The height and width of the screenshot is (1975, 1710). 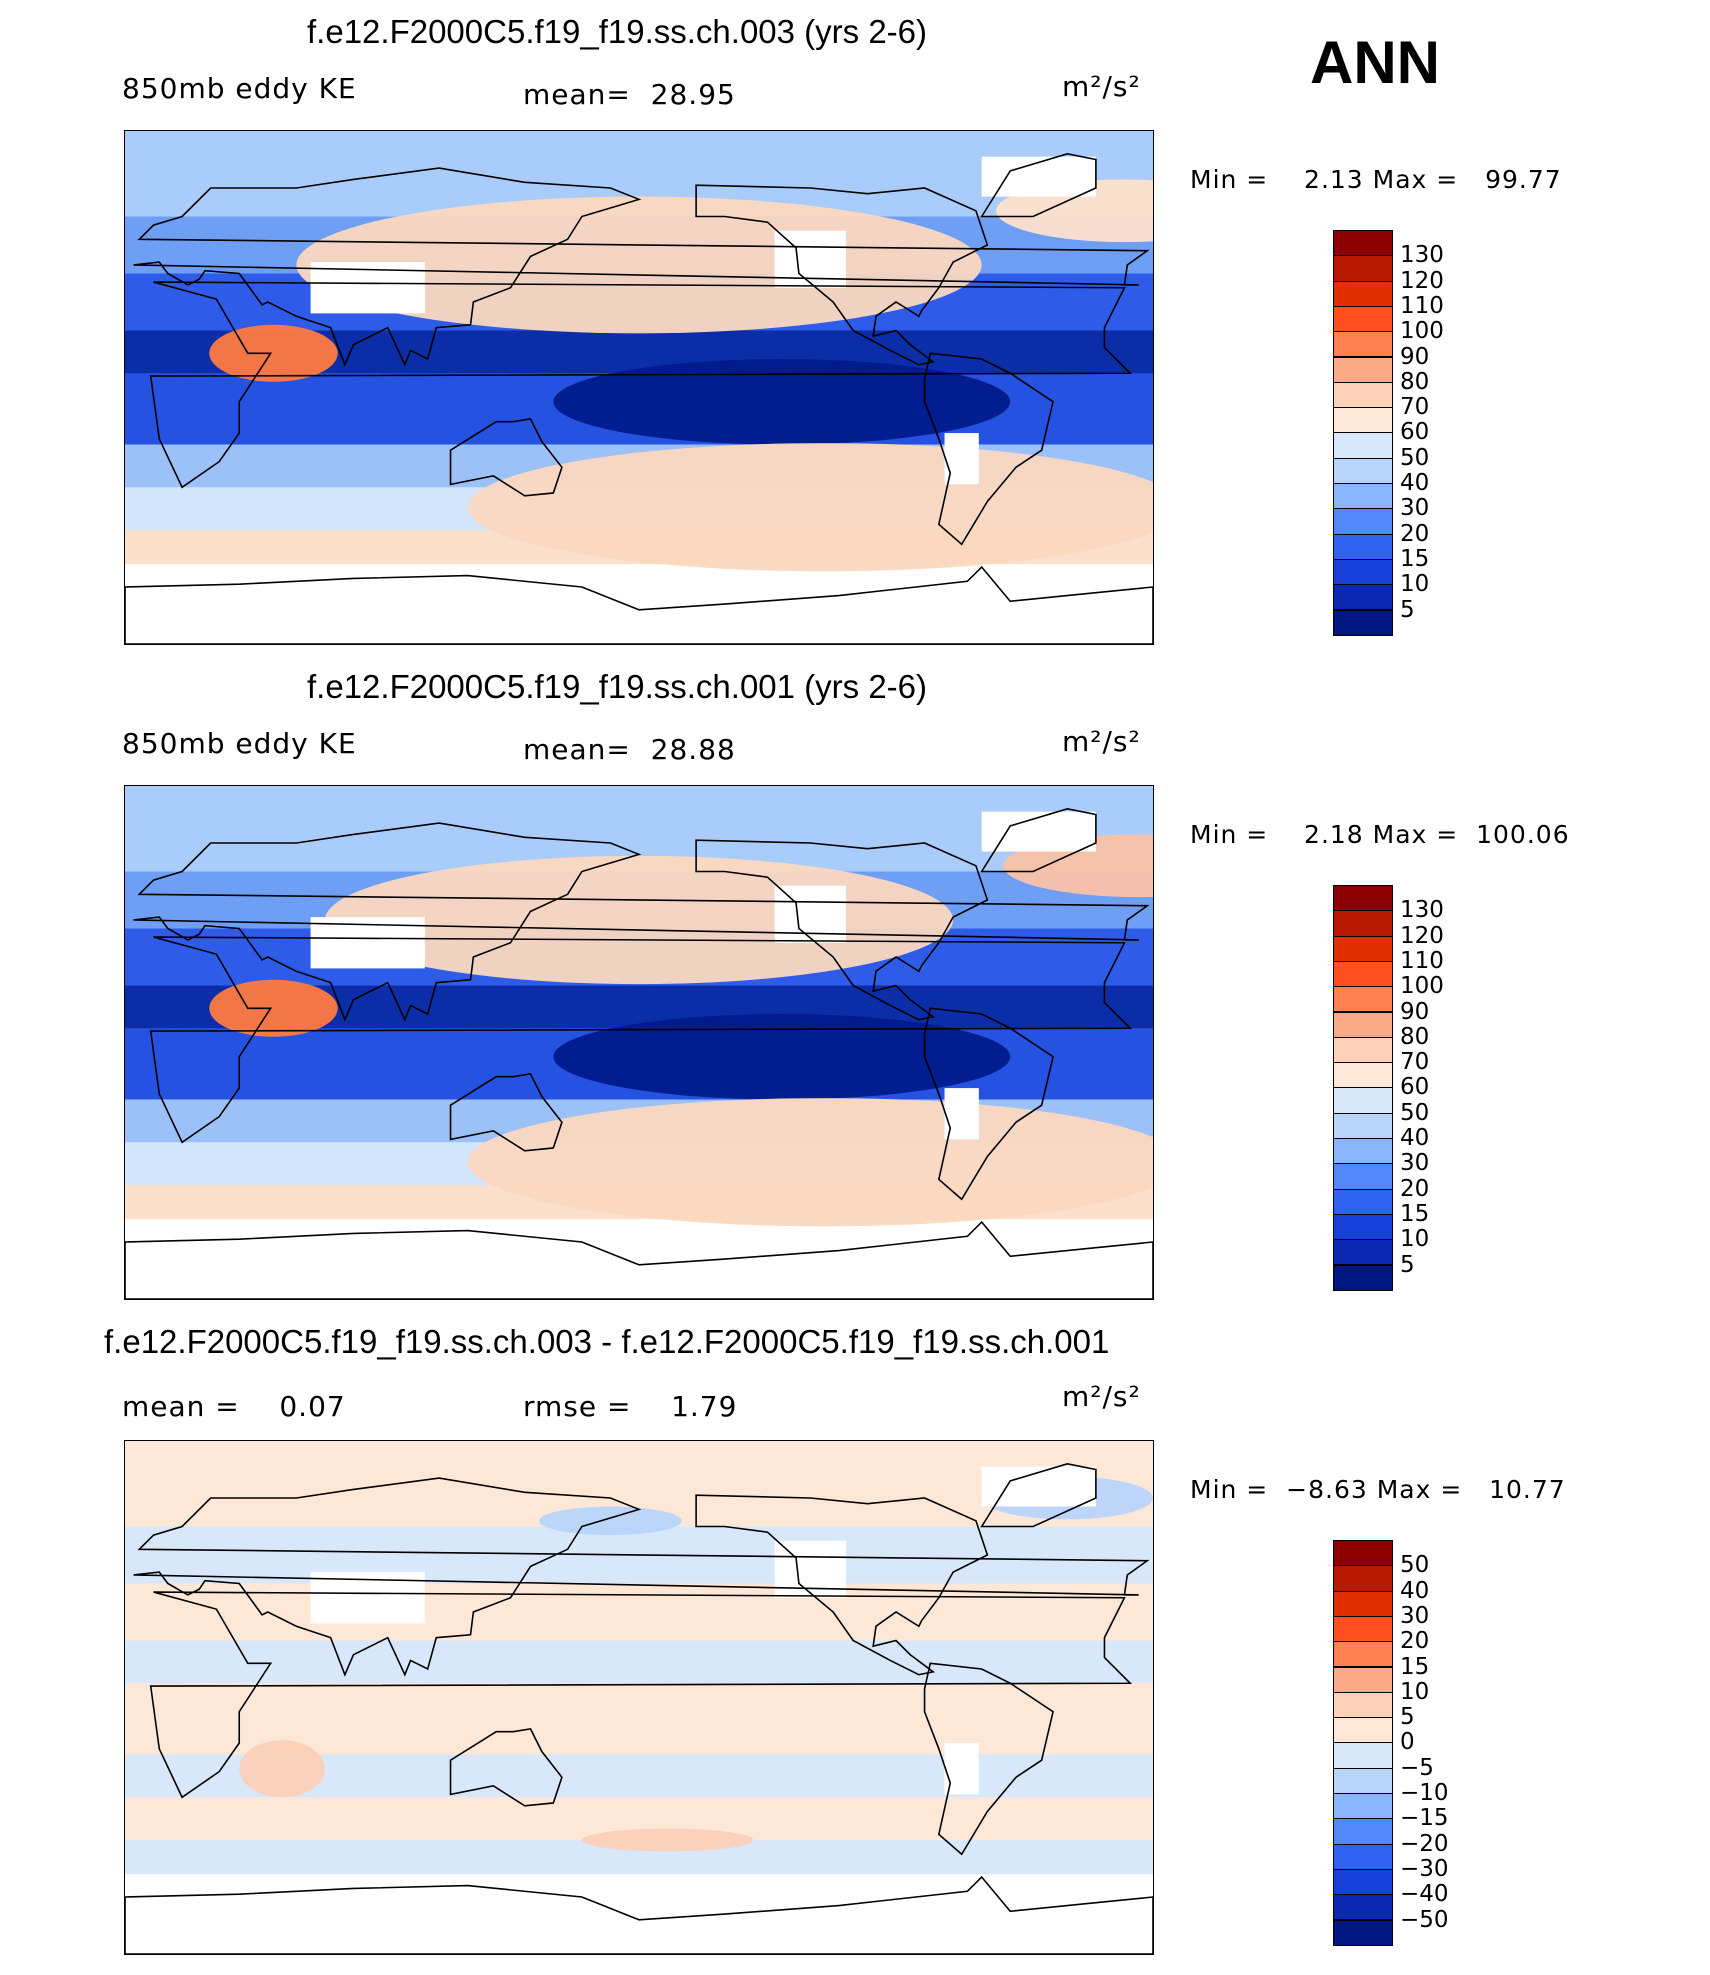 What do you see at coordinates (1422, 255) in the screenshot?
I see `colorbar-label: 130` at bounding box center [1422, 255].